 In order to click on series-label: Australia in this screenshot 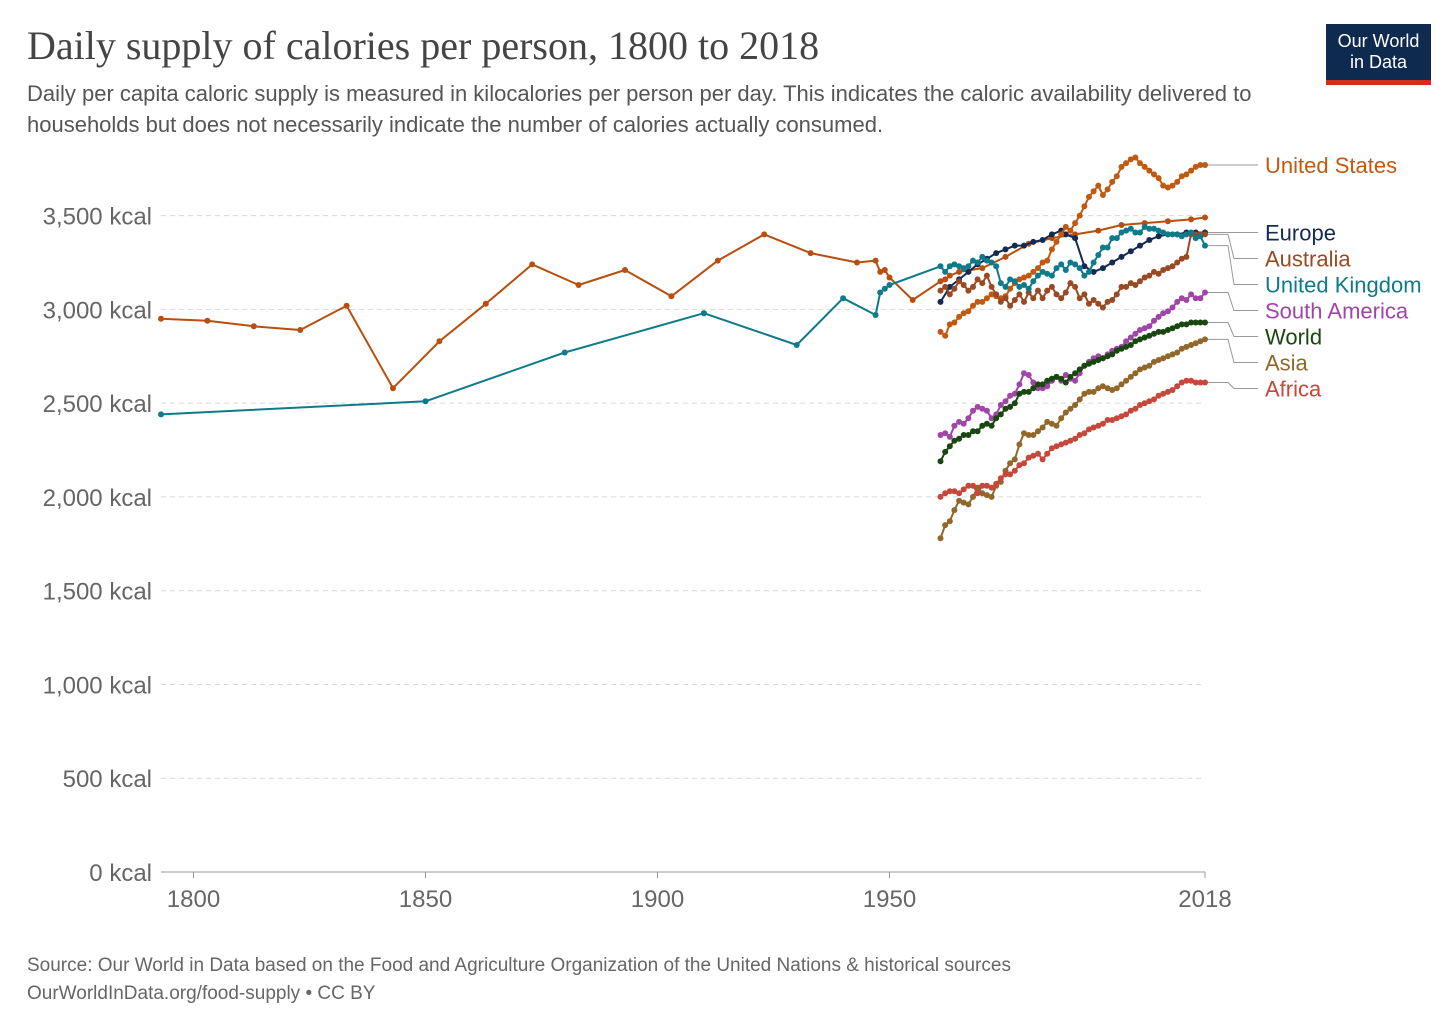, I will do `click(1308, 259)`.